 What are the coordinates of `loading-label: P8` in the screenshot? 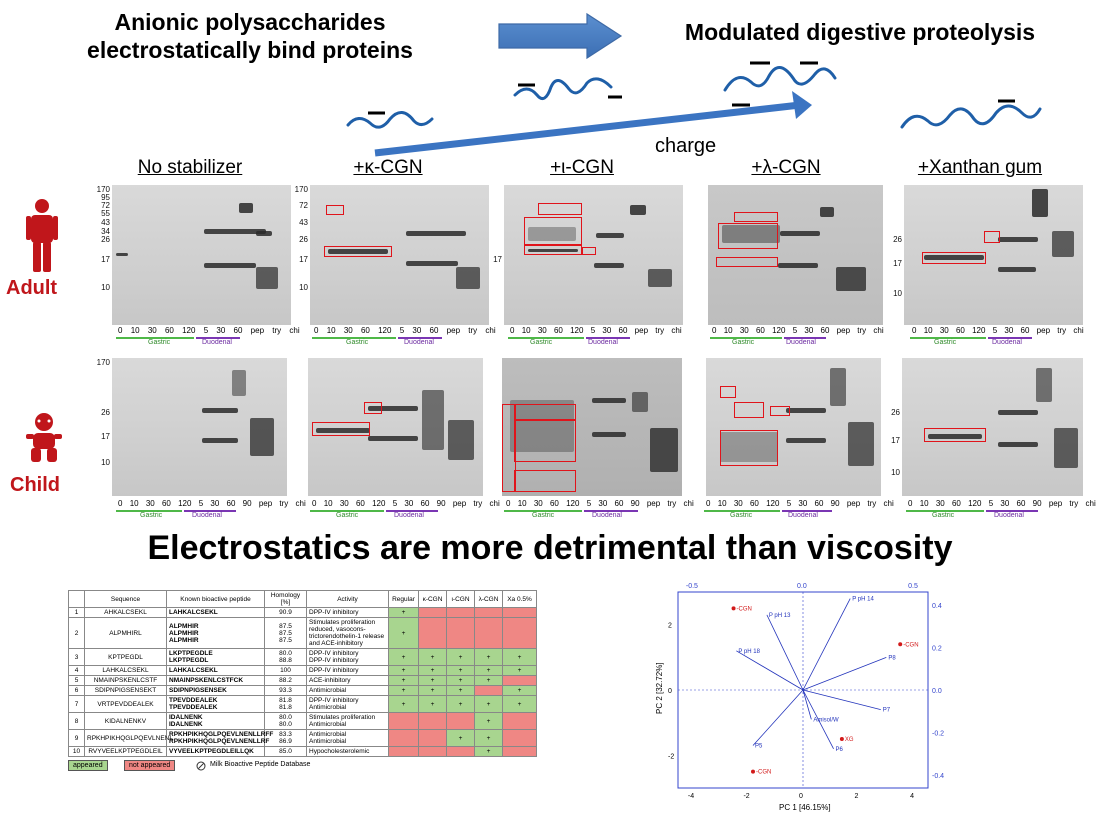 It's located at (892, 658).